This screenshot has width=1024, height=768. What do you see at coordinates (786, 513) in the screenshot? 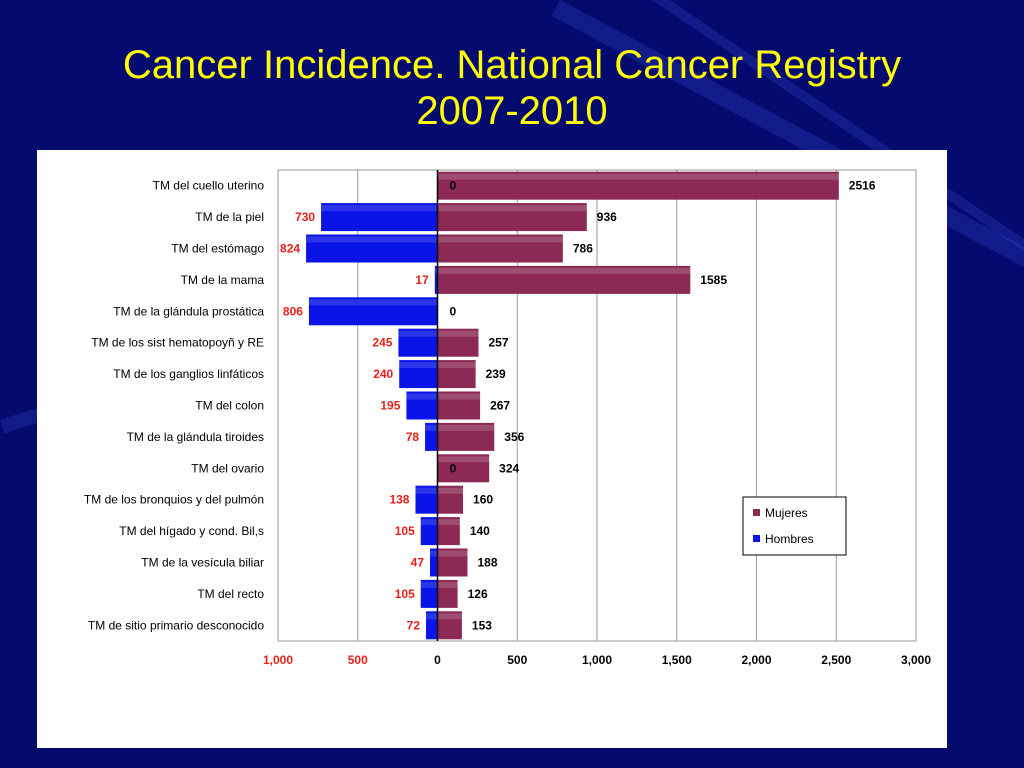
I see `legend-label: Mujeres` at bounding box center [786, 513].